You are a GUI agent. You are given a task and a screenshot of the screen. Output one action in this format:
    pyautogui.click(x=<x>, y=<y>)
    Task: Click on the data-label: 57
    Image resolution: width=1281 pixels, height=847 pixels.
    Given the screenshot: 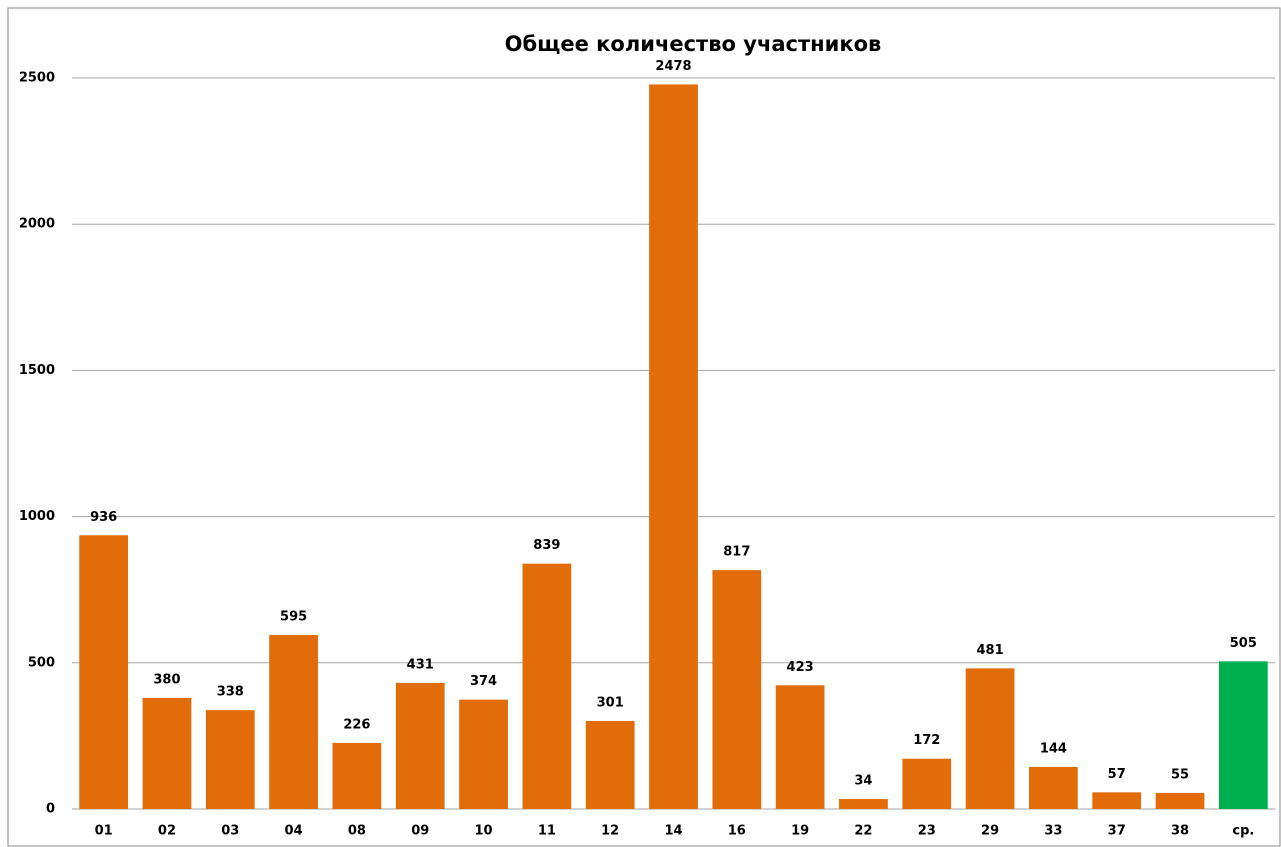 What is the action you would take?
    pyautogui.click(x=1117, y=774)
    